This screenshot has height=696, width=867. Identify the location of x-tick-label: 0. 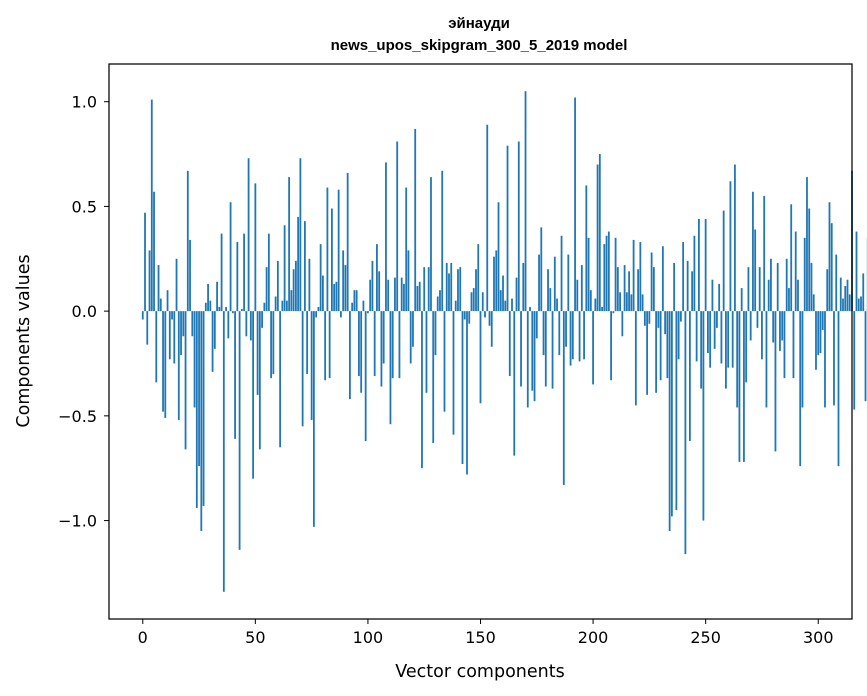
(143, 637).